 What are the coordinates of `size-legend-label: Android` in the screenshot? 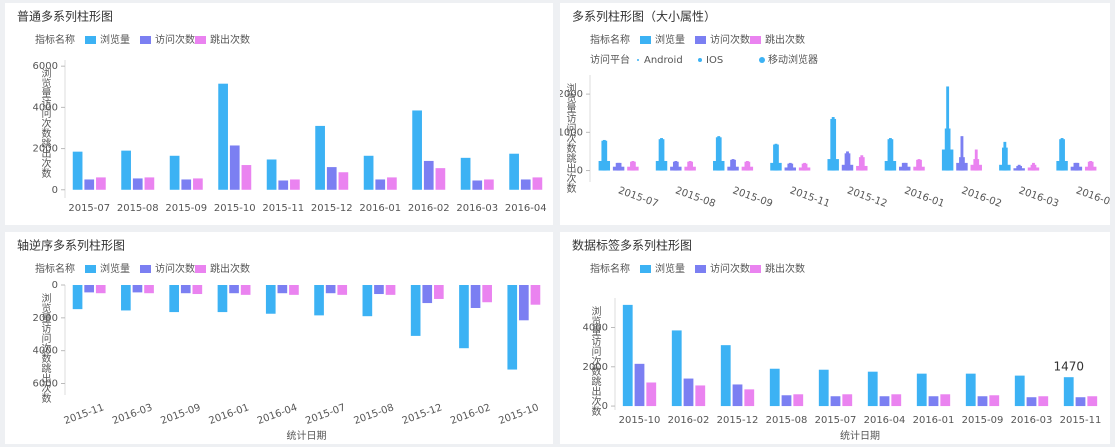 It's located at (663, 60).